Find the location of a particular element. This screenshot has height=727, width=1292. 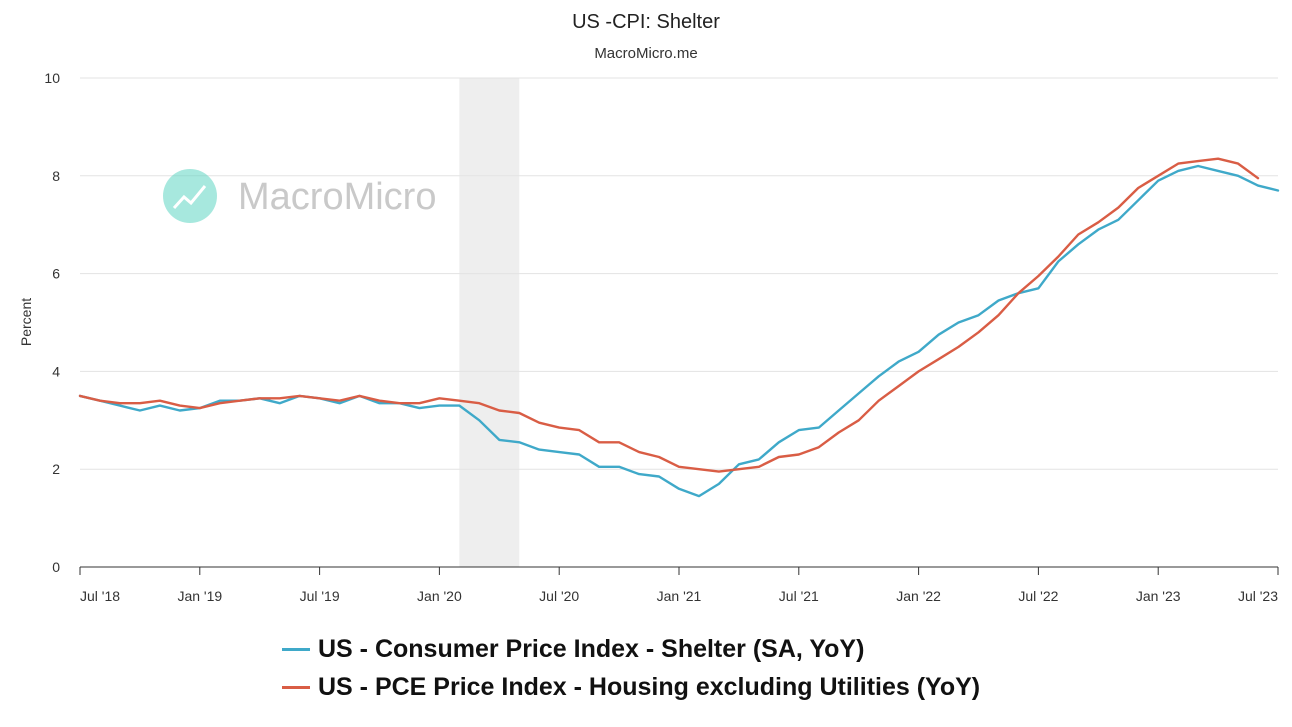

x-tick-label: Jul '21 is located at coordinates (799, 596).